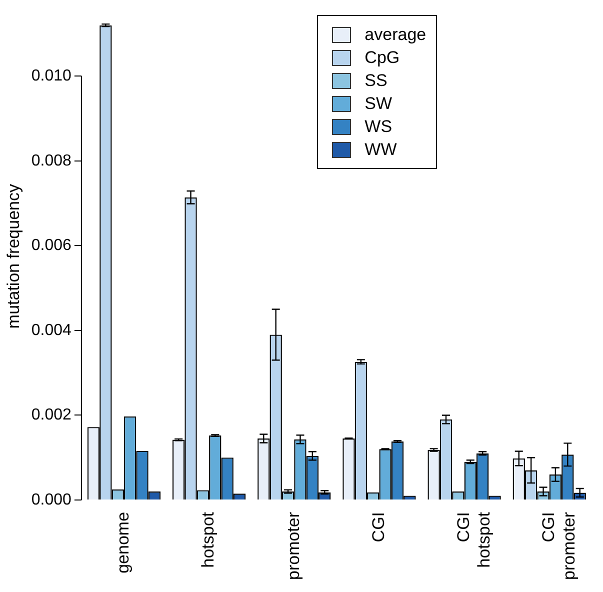  What do you see at coordinates (208, 540) in the screenshot?
I see `x-tick-label: hotspot` at bounding box center [208, 540].